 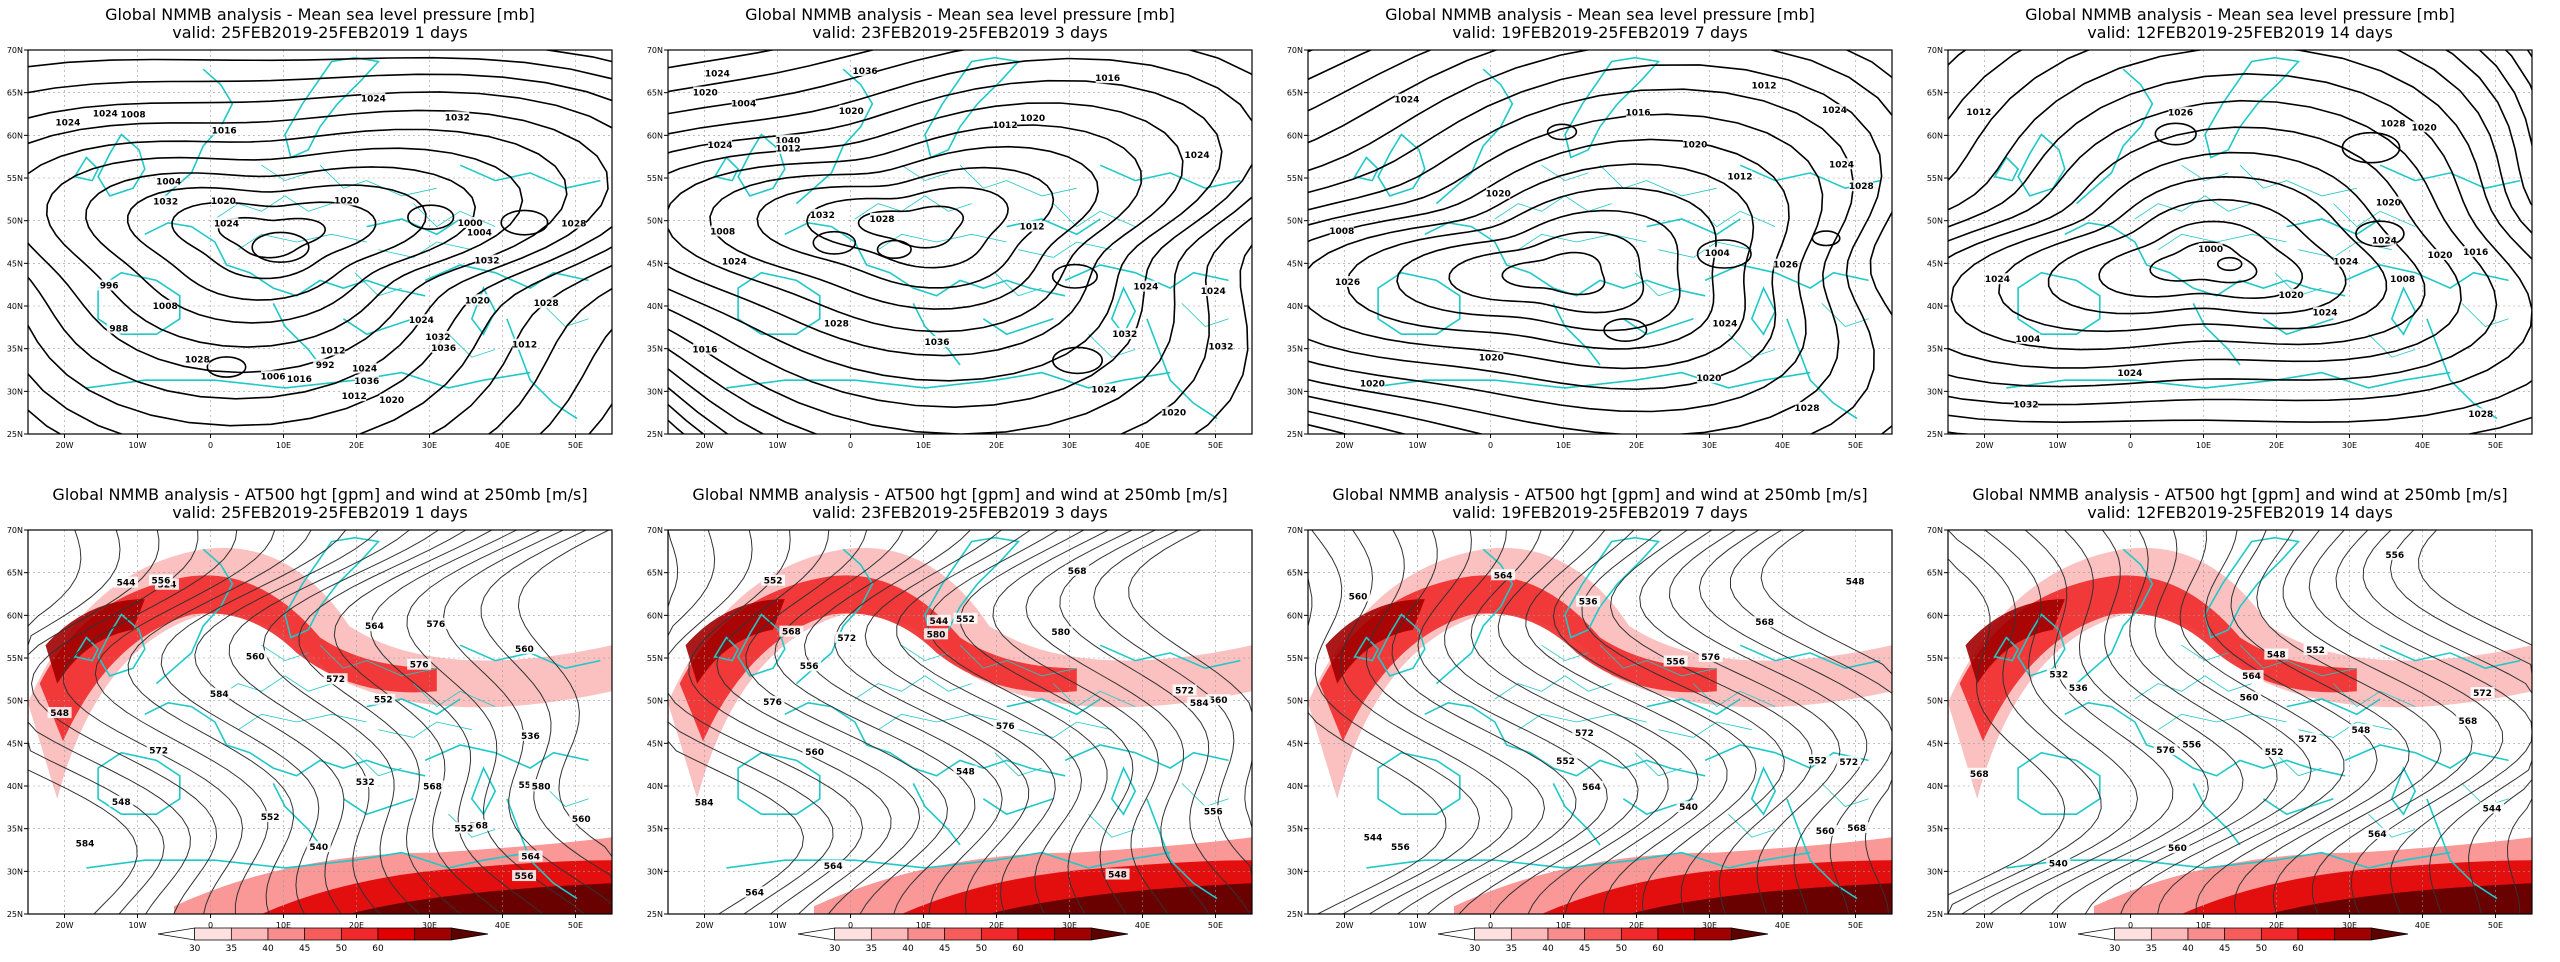 I want to click on contour-label: 1016, so click(x=2475, y=253).